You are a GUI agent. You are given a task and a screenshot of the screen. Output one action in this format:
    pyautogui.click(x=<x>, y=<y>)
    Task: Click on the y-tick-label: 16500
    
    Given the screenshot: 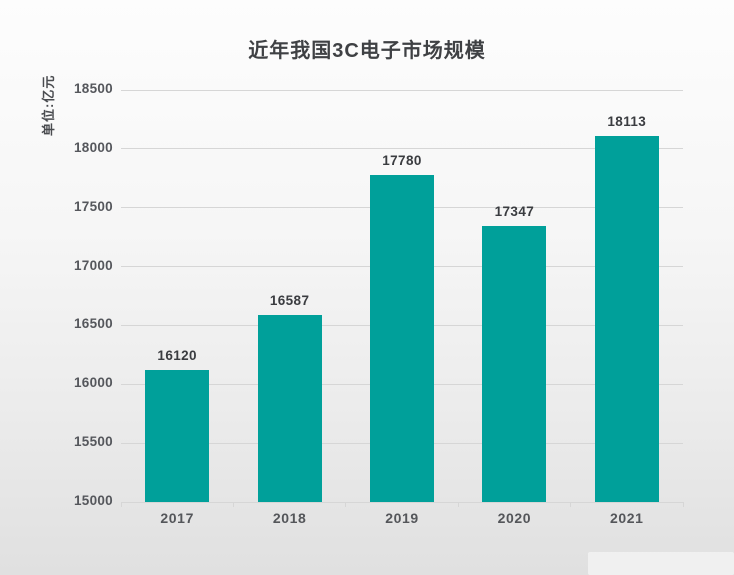 What is the action you would take?
    pyautogui.click(x=93, y=324)
    